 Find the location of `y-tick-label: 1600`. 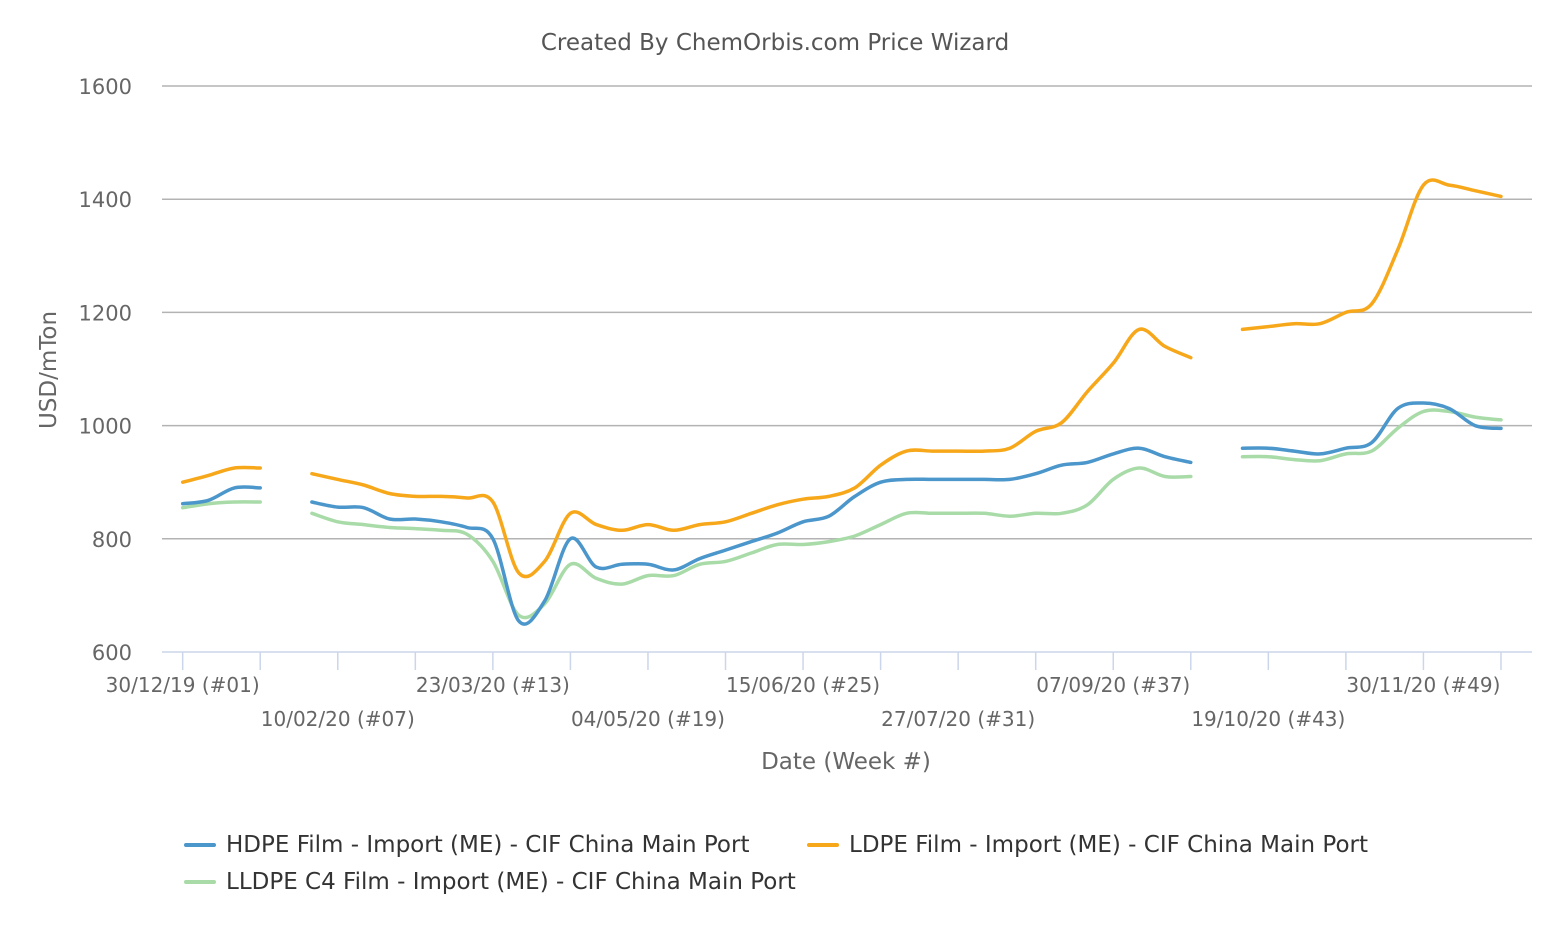

y-tick-label: 1600 is located at coordinates (105, 87).